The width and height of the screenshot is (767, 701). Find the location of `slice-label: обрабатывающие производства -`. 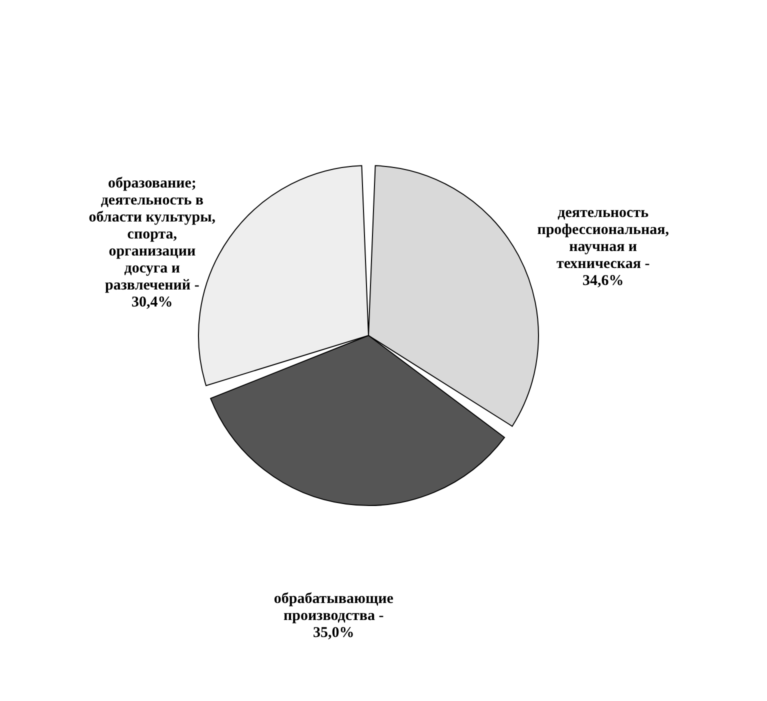

slice-label: обрабатывающие производства - is located at coordinates (334, 607).